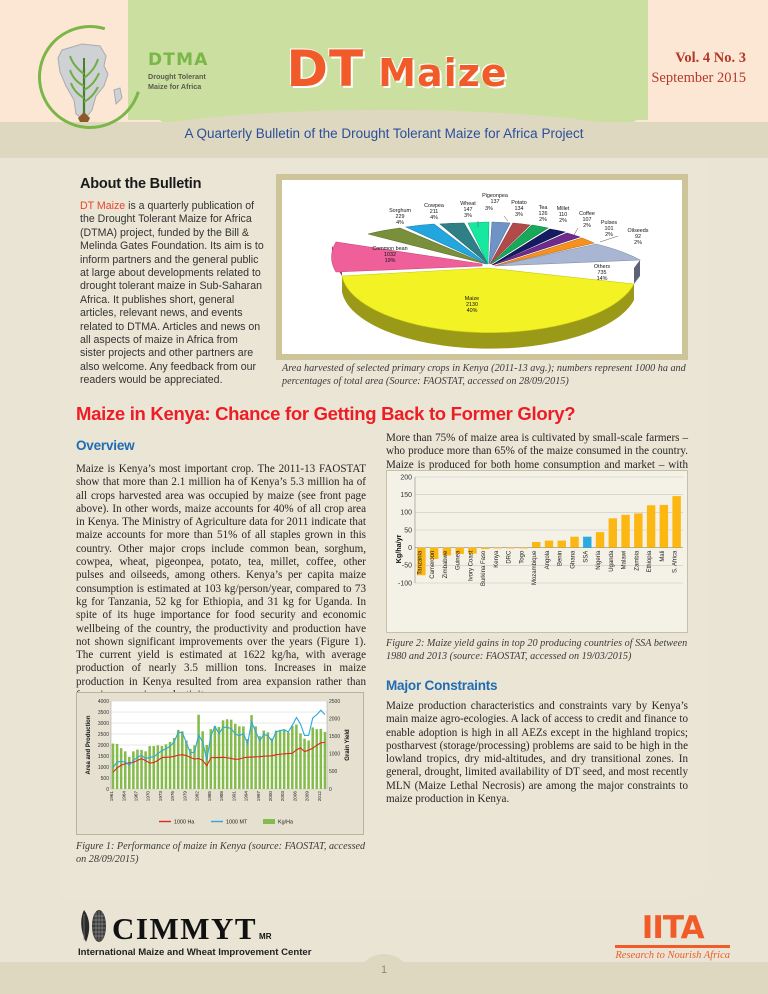 The width and height of the screenshot is (768, 994). I want to click on issue-date: September 2015, so click(698, 78).